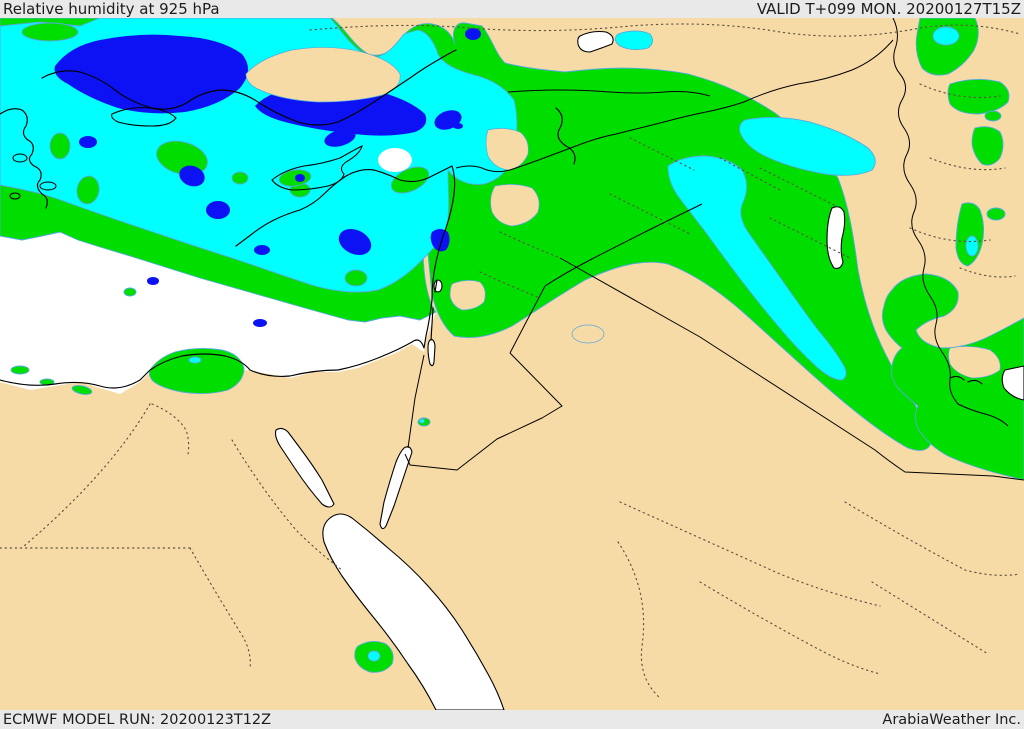  What do you see at coordinates (951, 719) in the screenshot?
I see `brand-label: ArabiaWeather Inc.` at bounding box center [951, 719].